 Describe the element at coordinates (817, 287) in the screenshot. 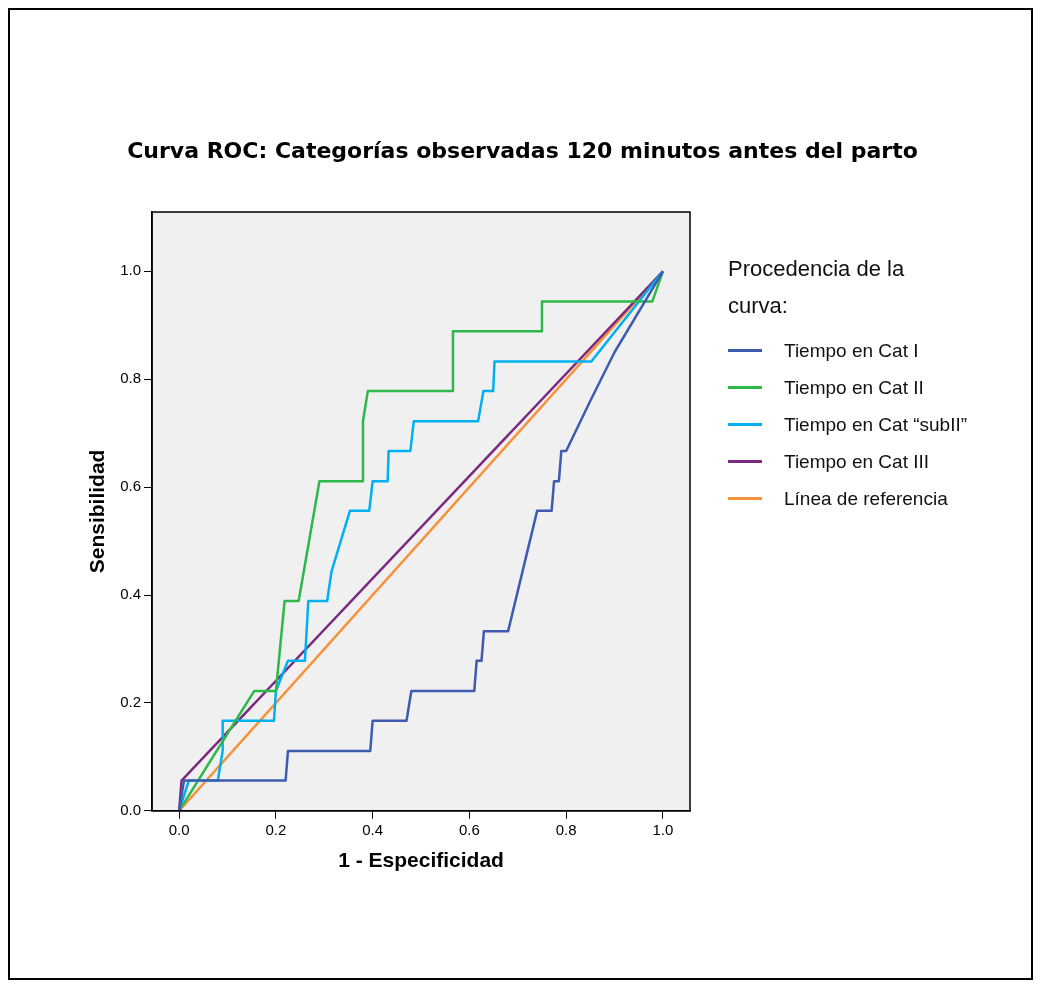

I see `legend-title: Procedencia de la curva:` at that location.